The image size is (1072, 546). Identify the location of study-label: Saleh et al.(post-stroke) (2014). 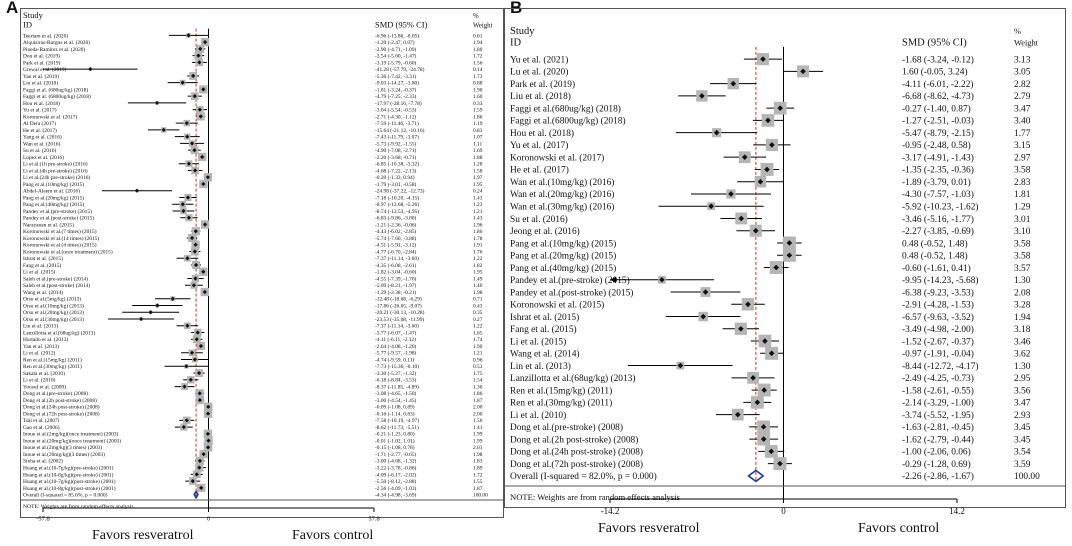
(56, 285).